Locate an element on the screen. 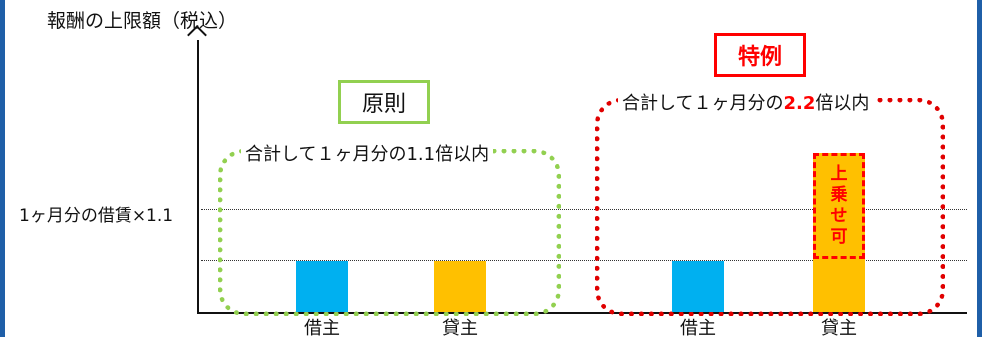 Image resolution: width=982 pixels, height=340 pixels. exception-borrower-label: 借主 is located at coordinates (698, 328).